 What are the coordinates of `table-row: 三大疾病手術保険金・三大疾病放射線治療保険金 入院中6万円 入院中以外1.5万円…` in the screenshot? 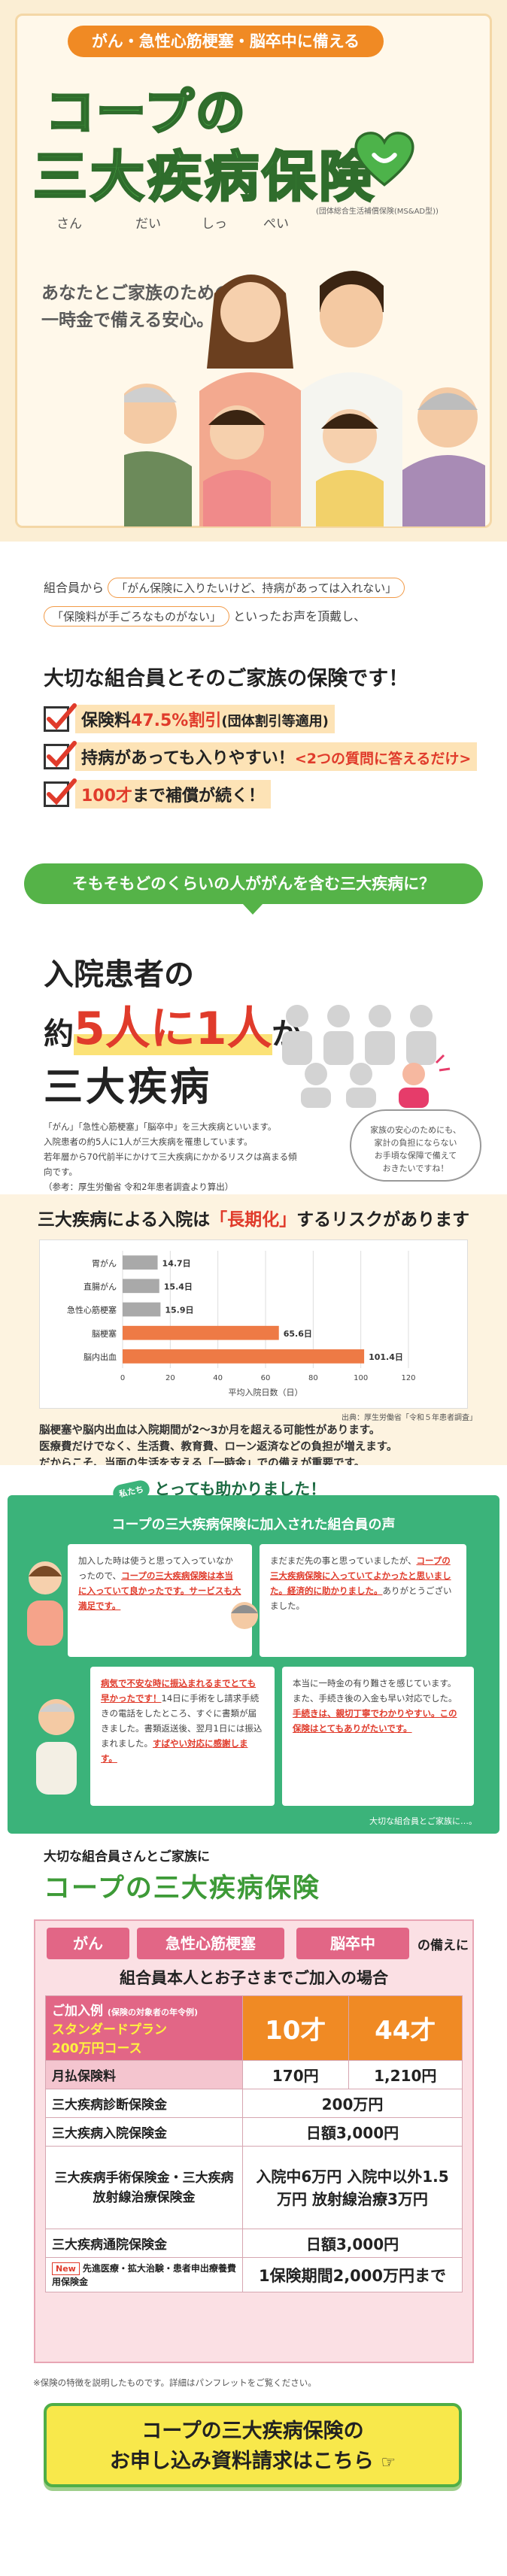 It's located at (254, 2187).